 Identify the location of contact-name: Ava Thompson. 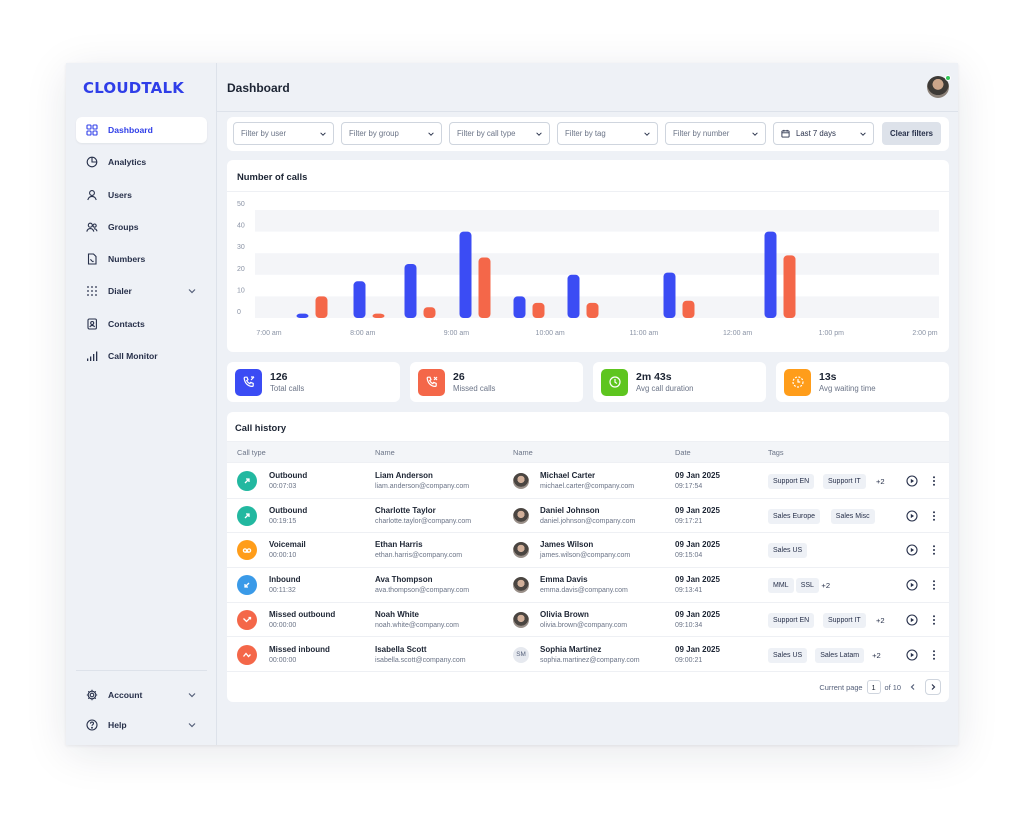
(404, 580).